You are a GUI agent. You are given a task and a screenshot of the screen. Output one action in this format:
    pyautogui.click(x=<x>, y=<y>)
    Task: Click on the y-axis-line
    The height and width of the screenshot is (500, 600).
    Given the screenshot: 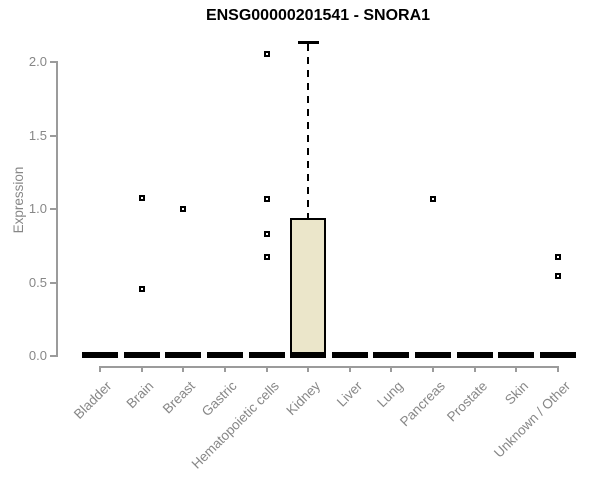 What is the action you would take?
    pyautogui.click(x=57, y=209)
    